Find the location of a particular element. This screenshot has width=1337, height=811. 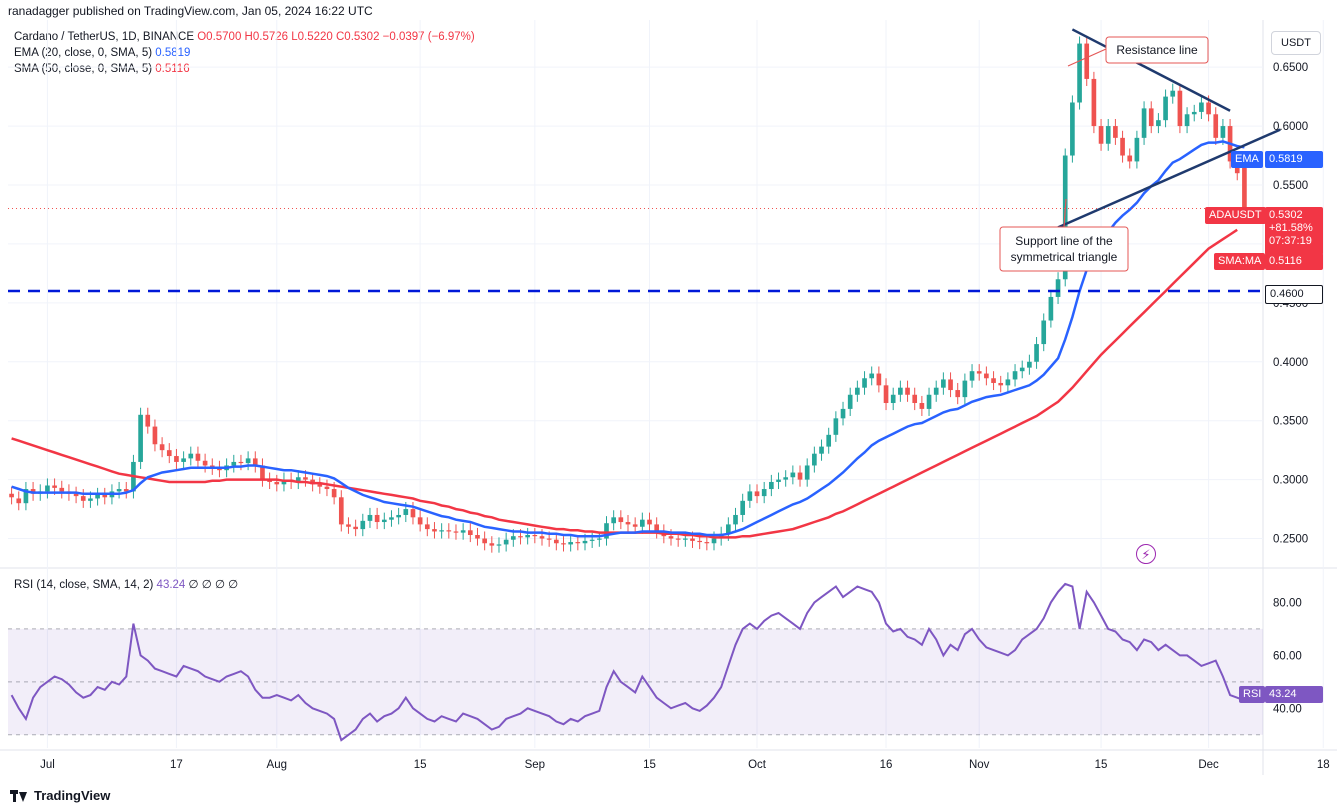

ema-tag-value: 0.5819 is located at coordinates (1294, 159).